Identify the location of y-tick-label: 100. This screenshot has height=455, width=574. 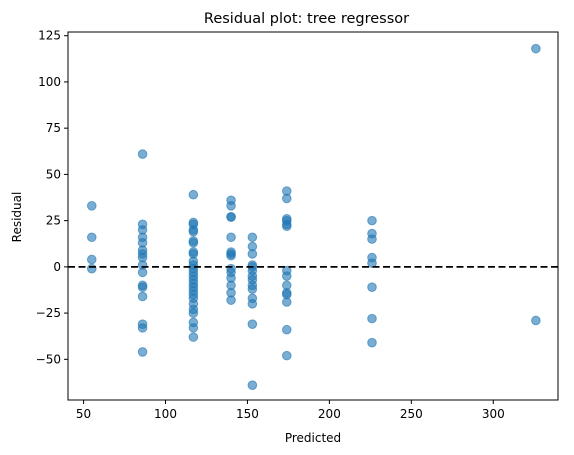
(49, 82).